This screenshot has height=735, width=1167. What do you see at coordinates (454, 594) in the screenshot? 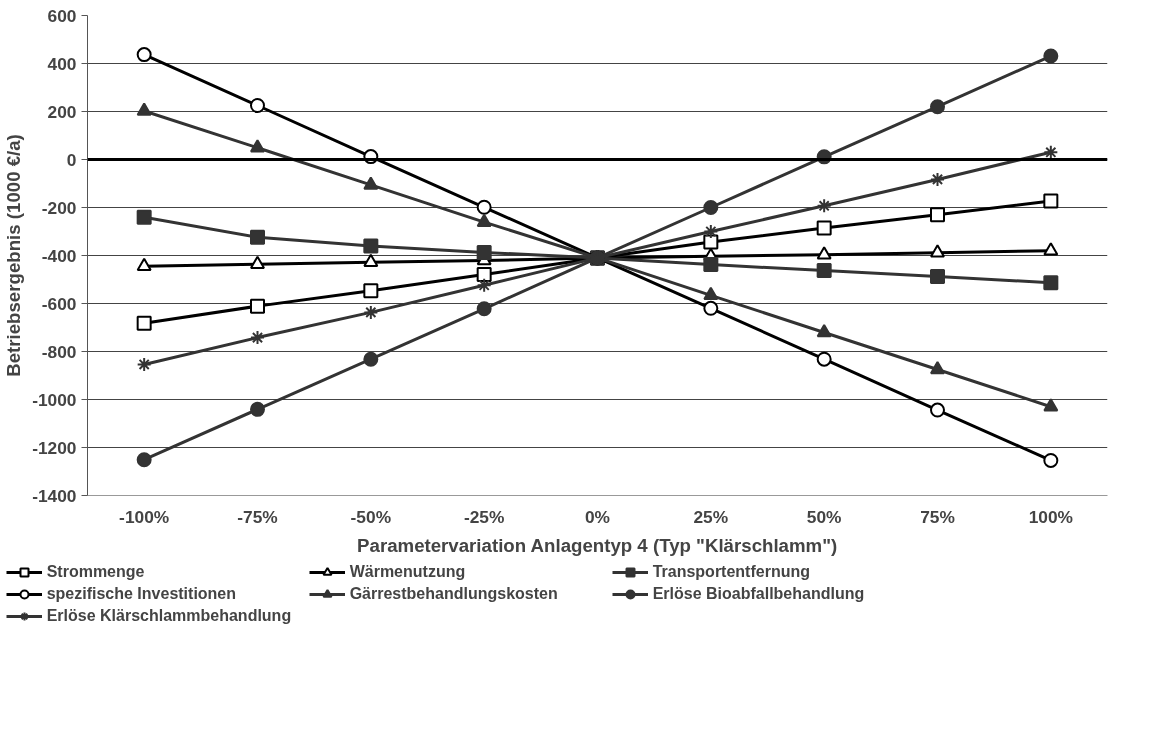
I see `legend-label: Gärrestbehandlungskosten` at bounding box center [454, 594].